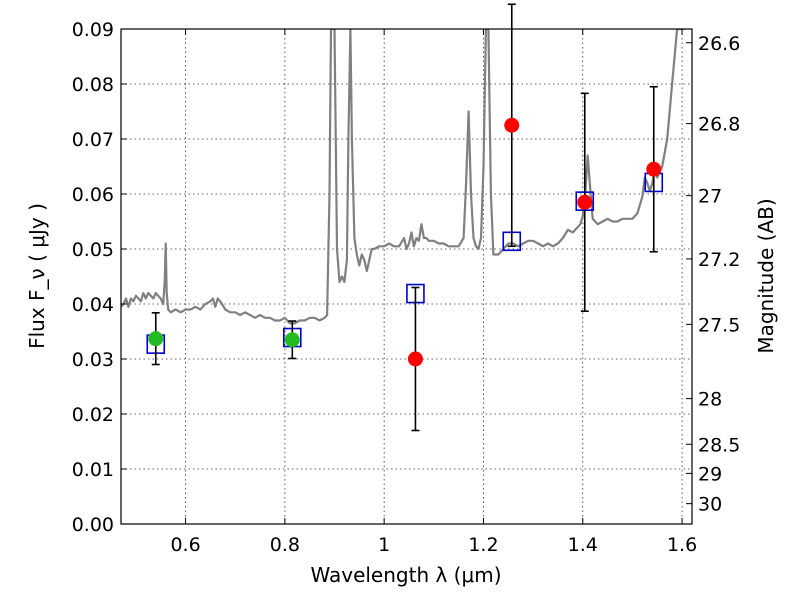 This screenshot has height=600, width=800. I want to click on y-tick-label: 0.04, so click(93, 305).